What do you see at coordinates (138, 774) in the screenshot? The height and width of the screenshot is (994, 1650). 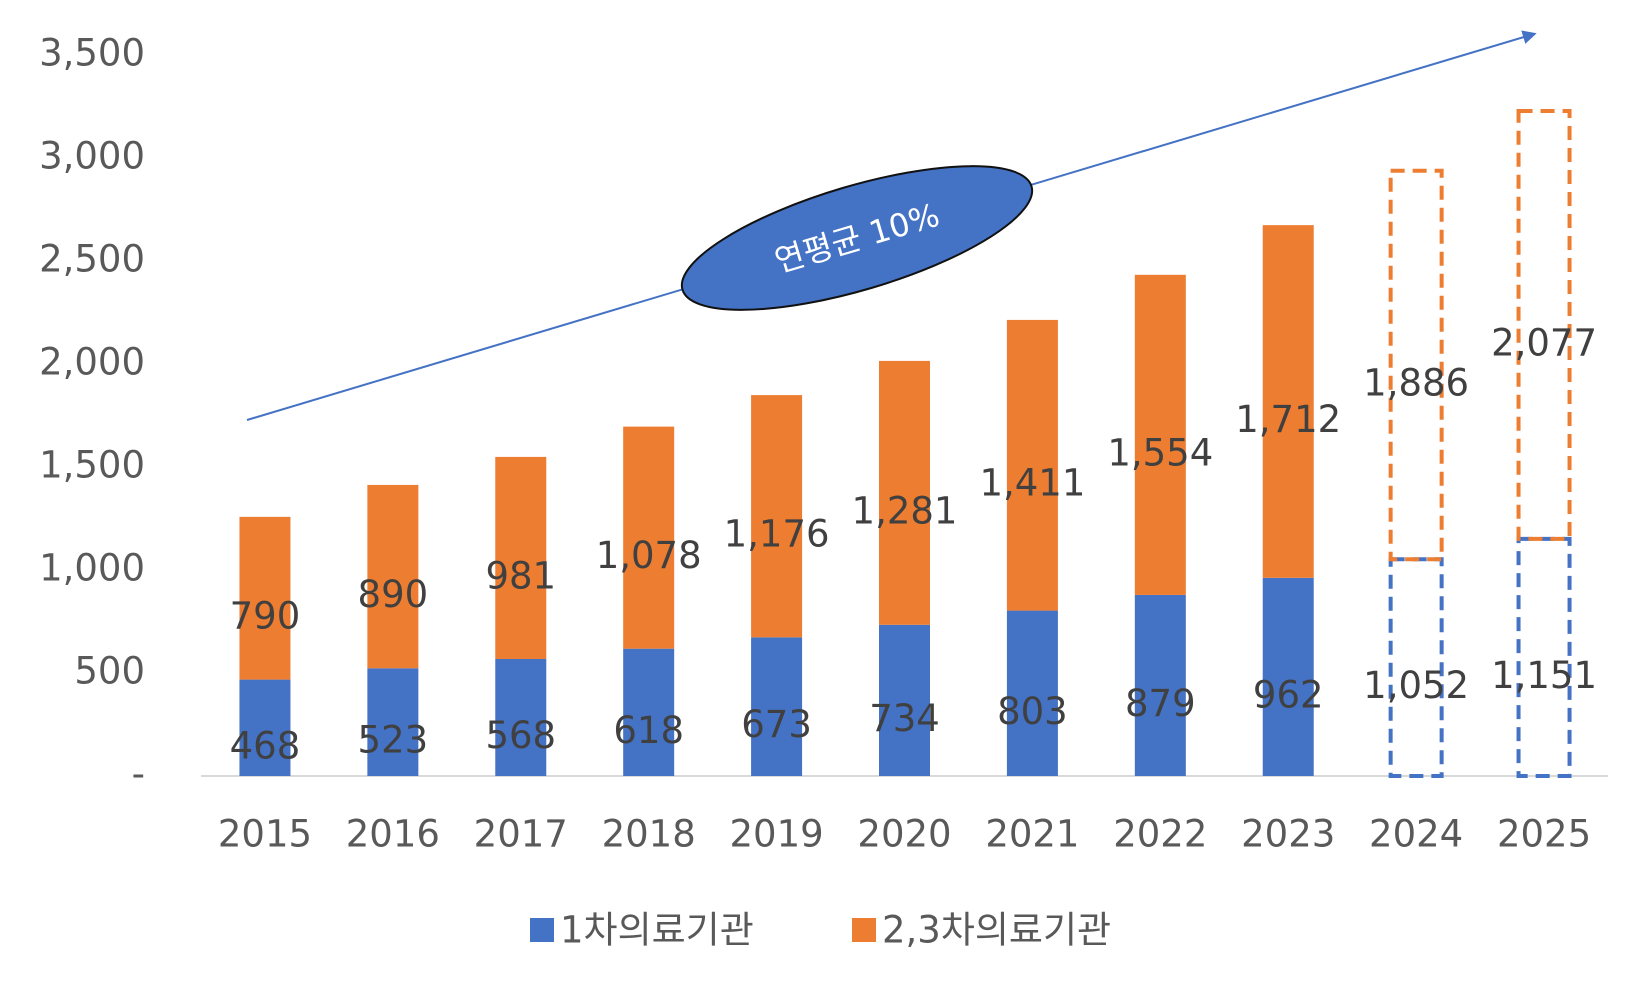 I see `y-tick-label: -` at bounding box center [138, 774].